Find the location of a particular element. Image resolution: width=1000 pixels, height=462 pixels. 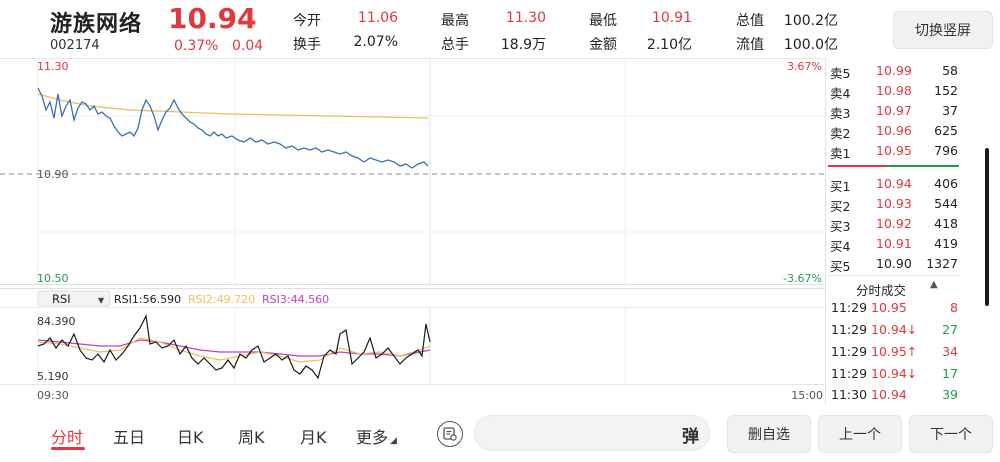

tab-intraday: 分时 is located at coordinates (67, 437).